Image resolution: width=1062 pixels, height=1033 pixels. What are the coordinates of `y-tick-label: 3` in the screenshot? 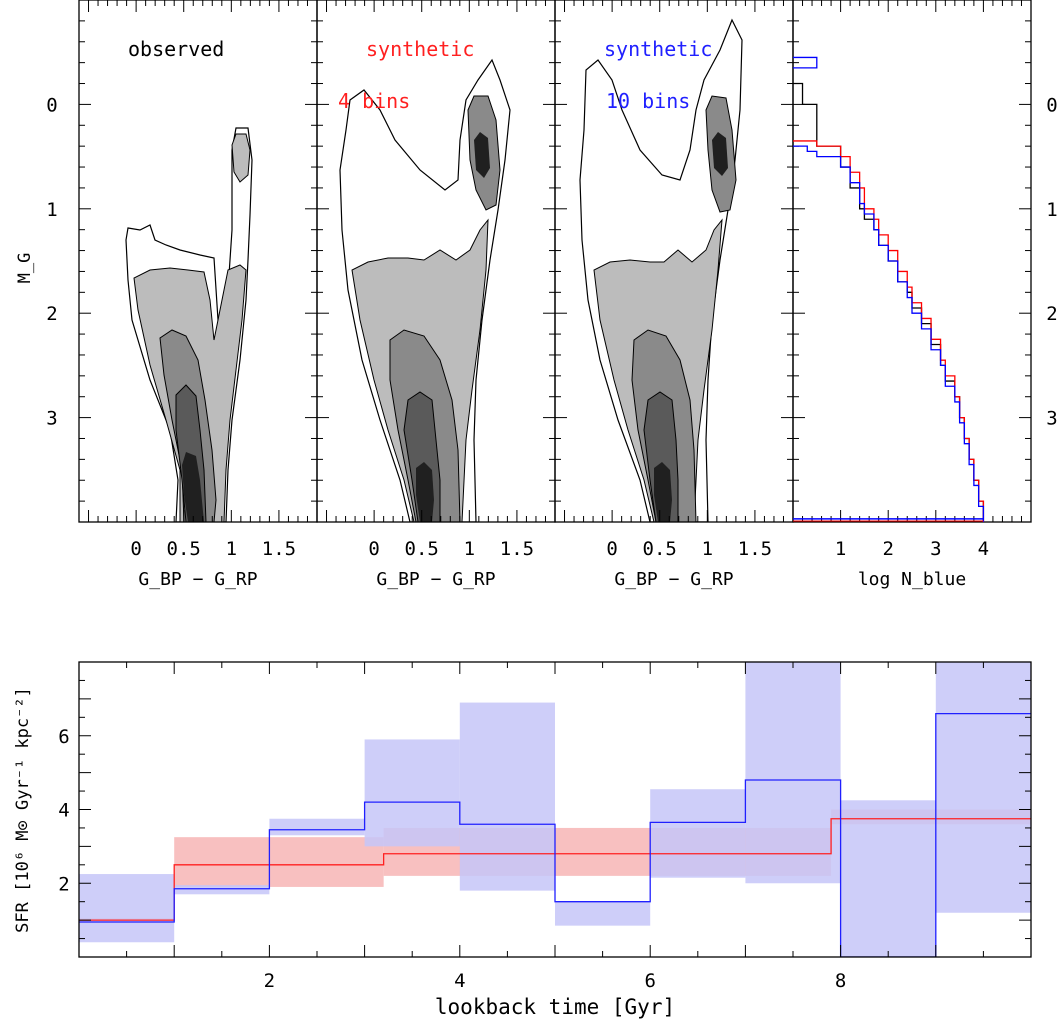 It's located at (51, 419).